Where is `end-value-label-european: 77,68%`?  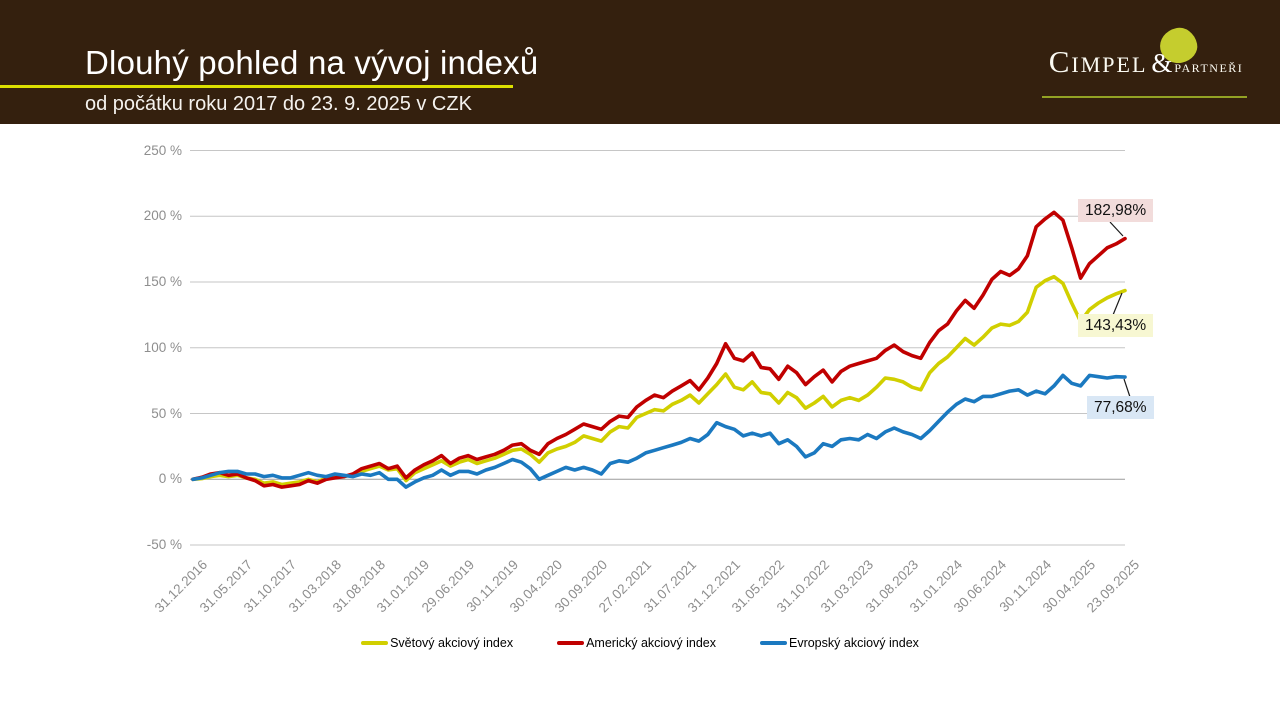 end-value-label-european: 77,68% is located at coordinates (1120, 408).